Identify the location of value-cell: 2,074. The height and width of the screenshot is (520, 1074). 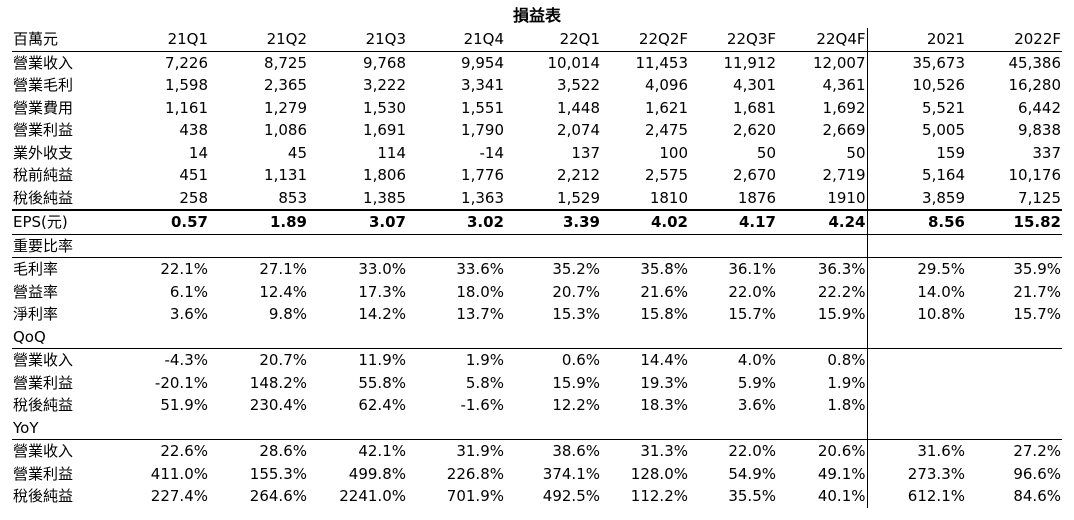
(578, 130).